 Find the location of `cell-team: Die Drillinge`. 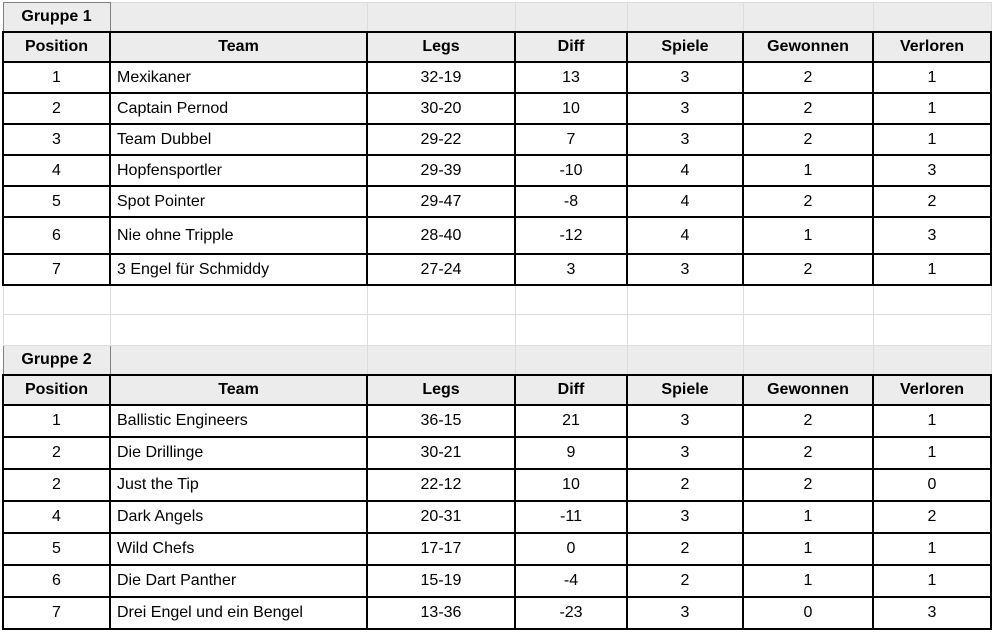

cell-team: Die Drillinge is located at coordinates (238, 453).